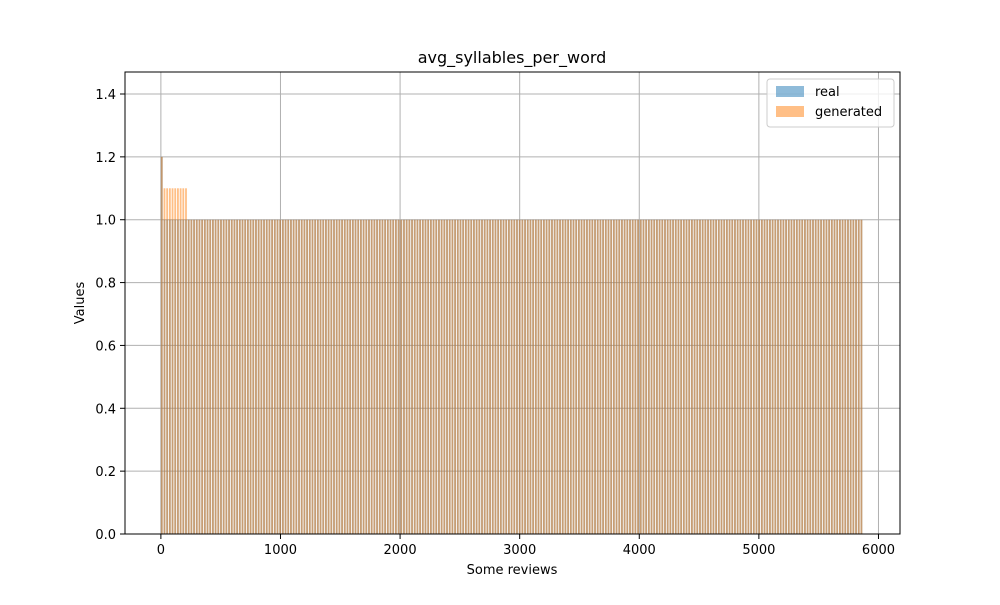  I want to click on y-tick-label: 0.4, so click(105, 409).